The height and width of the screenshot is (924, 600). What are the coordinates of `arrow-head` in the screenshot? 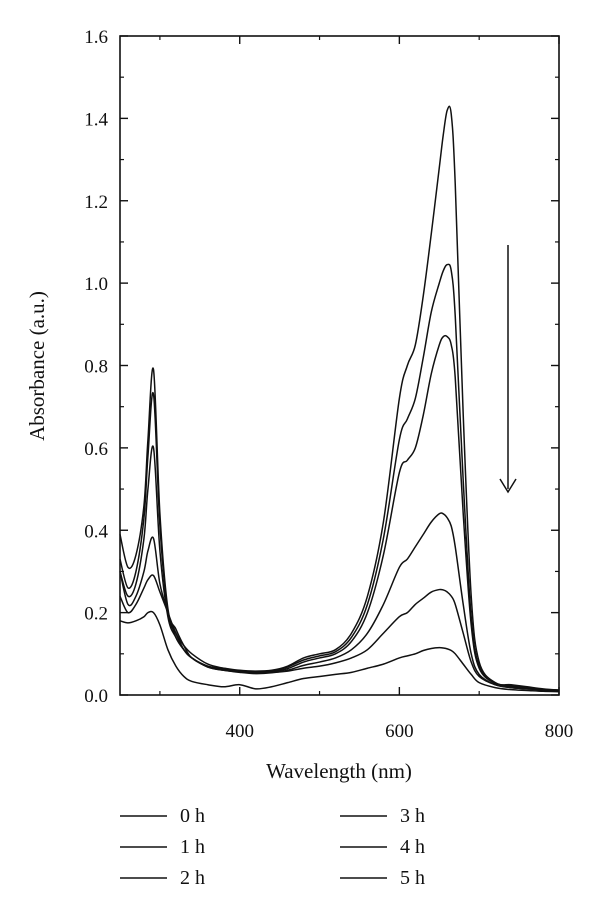 It's located at (508, 486).